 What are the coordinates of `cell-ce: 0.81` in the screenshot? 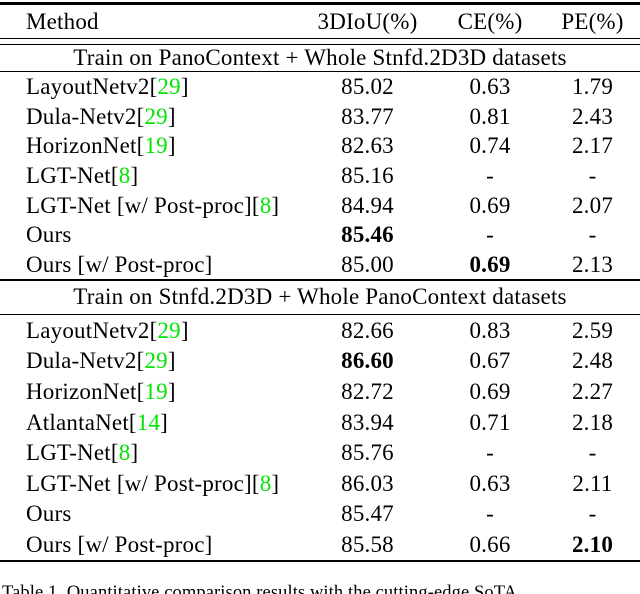 It's located at (490, 116).